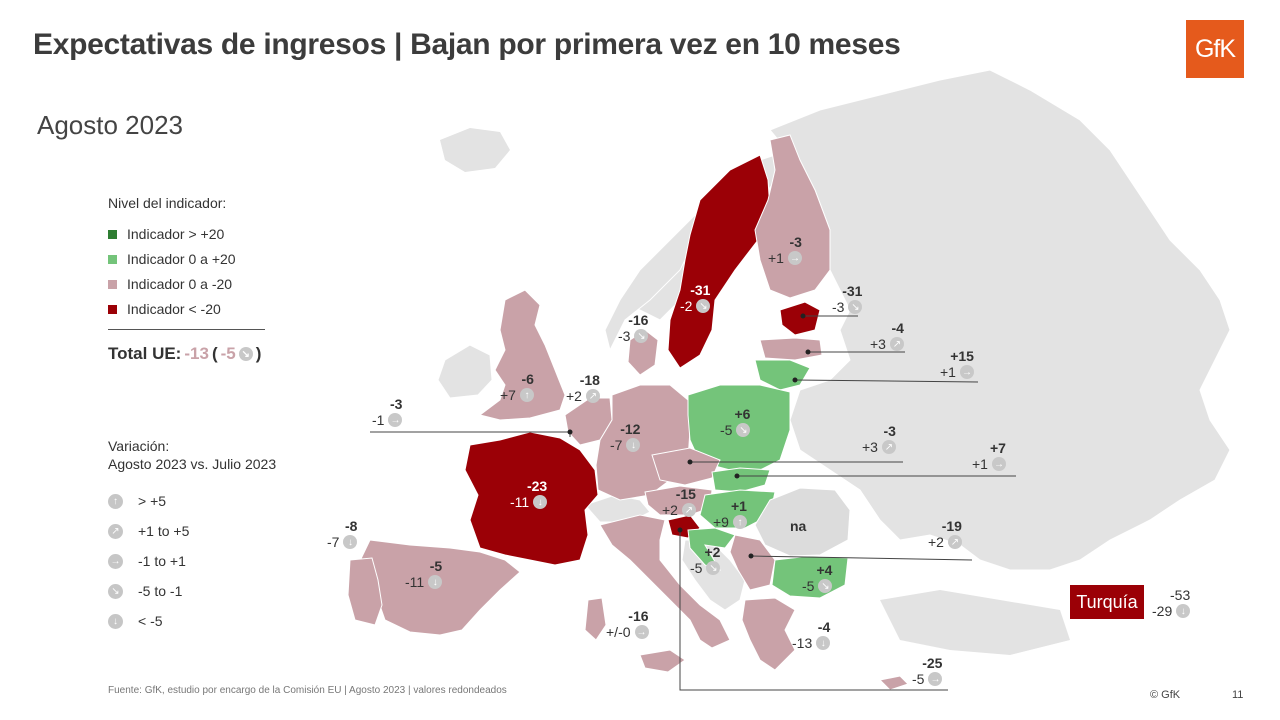  I want to click on country-change: -3, so click(838, 307).